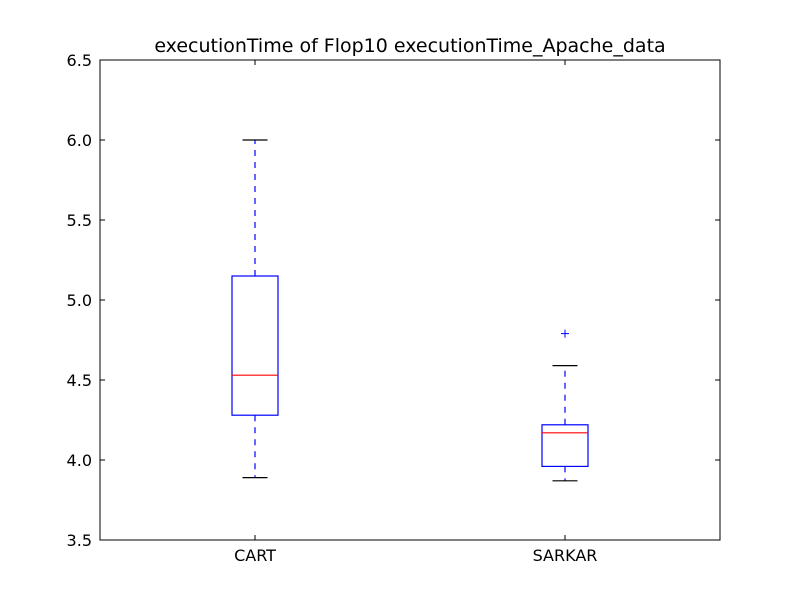 The width and height of the screenshot is (800, 600). What do you see at coordinates (565, 555) in the screenshot?
I see `x-tick-label: SARKAR` at bounding box center [565, 555].